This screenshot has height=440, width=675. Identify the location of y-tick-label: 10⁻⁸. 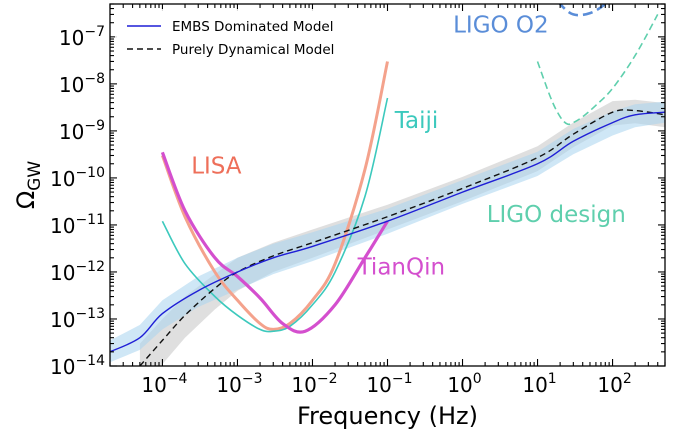
(82, 84).